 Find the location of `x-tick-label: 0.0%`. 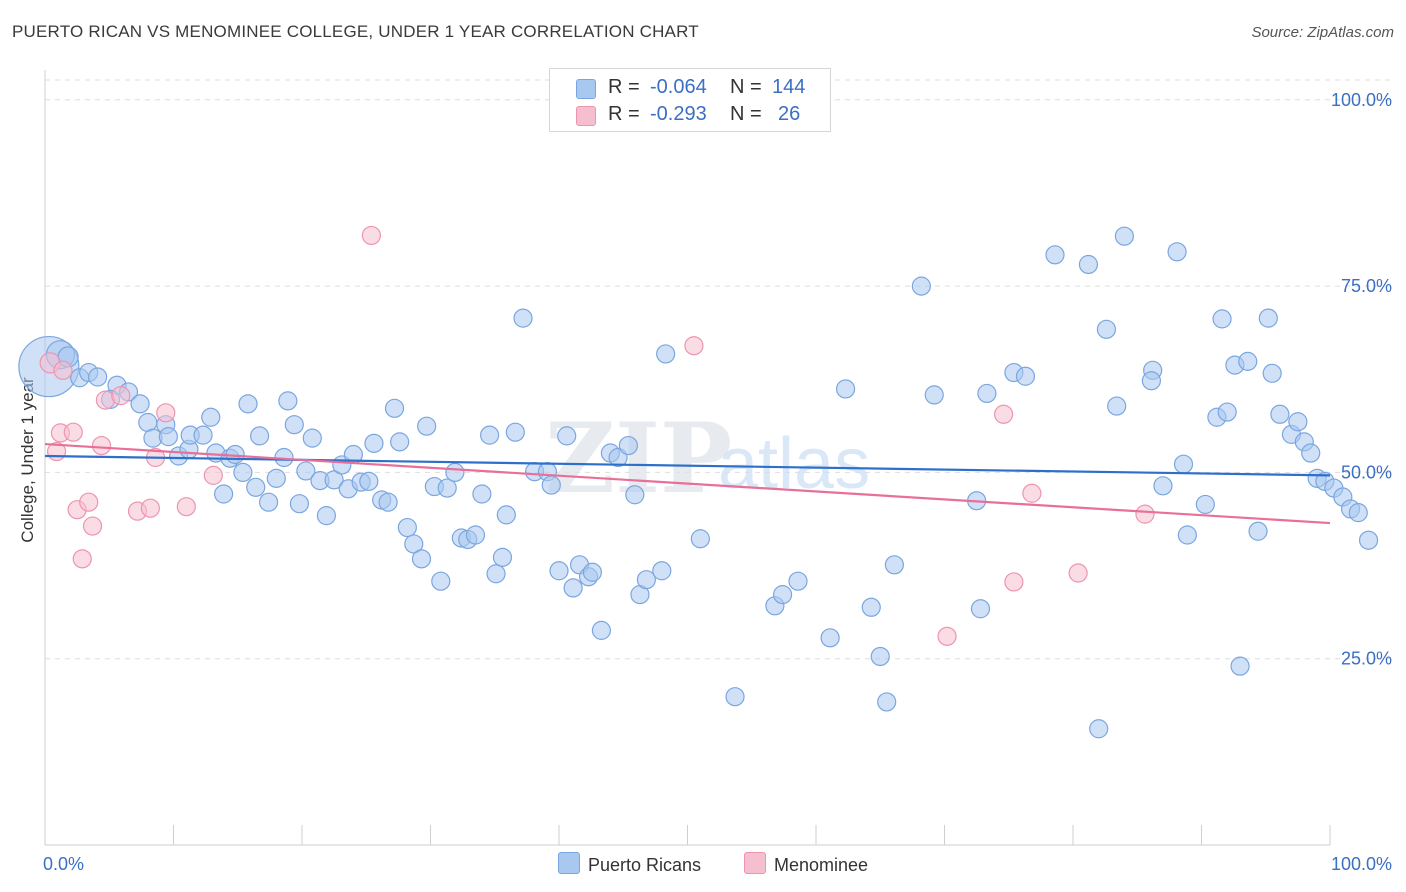

x-tick-label: 0.0% is located at coordinates (63, 864).